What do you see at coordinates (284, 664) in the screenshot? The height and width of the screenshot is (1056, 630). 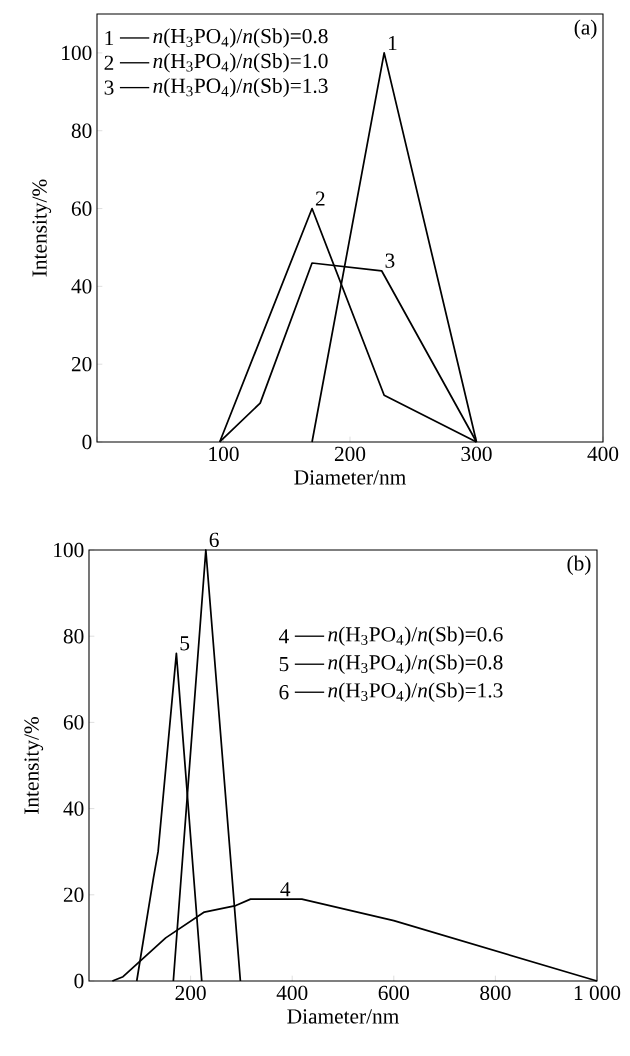 I see `text: 5` at bounding box center [284, 664].